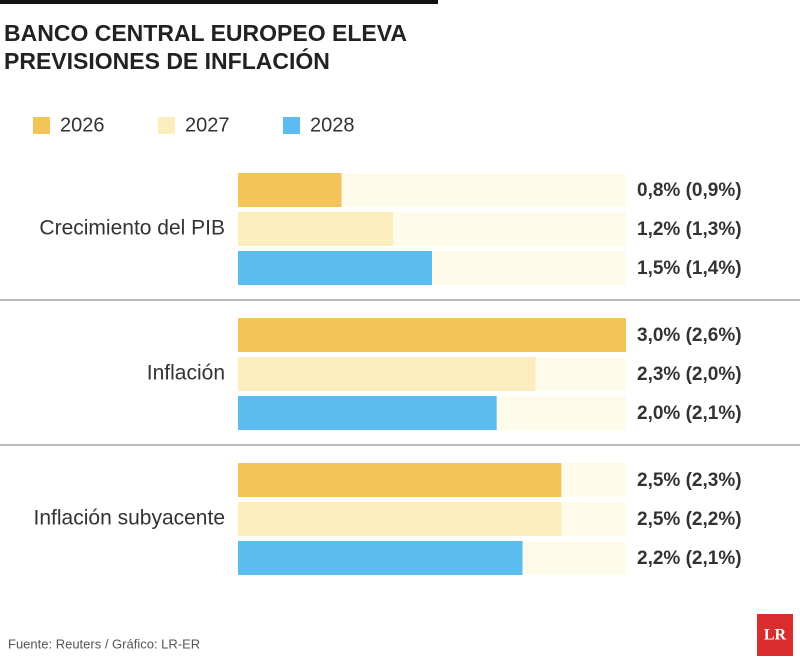 The height and width of the screenshot is (666, 800). Describe the element at coordinates (132, 228) in the screenshot. I see `category-label: Crecimiento del PIB` at that location.